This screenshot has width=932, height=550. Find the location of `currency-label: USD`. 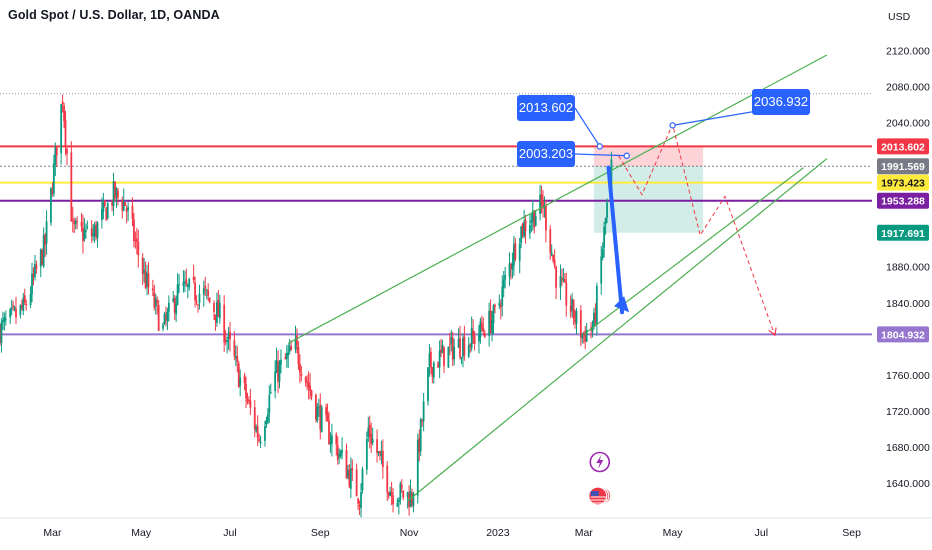

currency-label: USD is located at coordinates (899, 17).